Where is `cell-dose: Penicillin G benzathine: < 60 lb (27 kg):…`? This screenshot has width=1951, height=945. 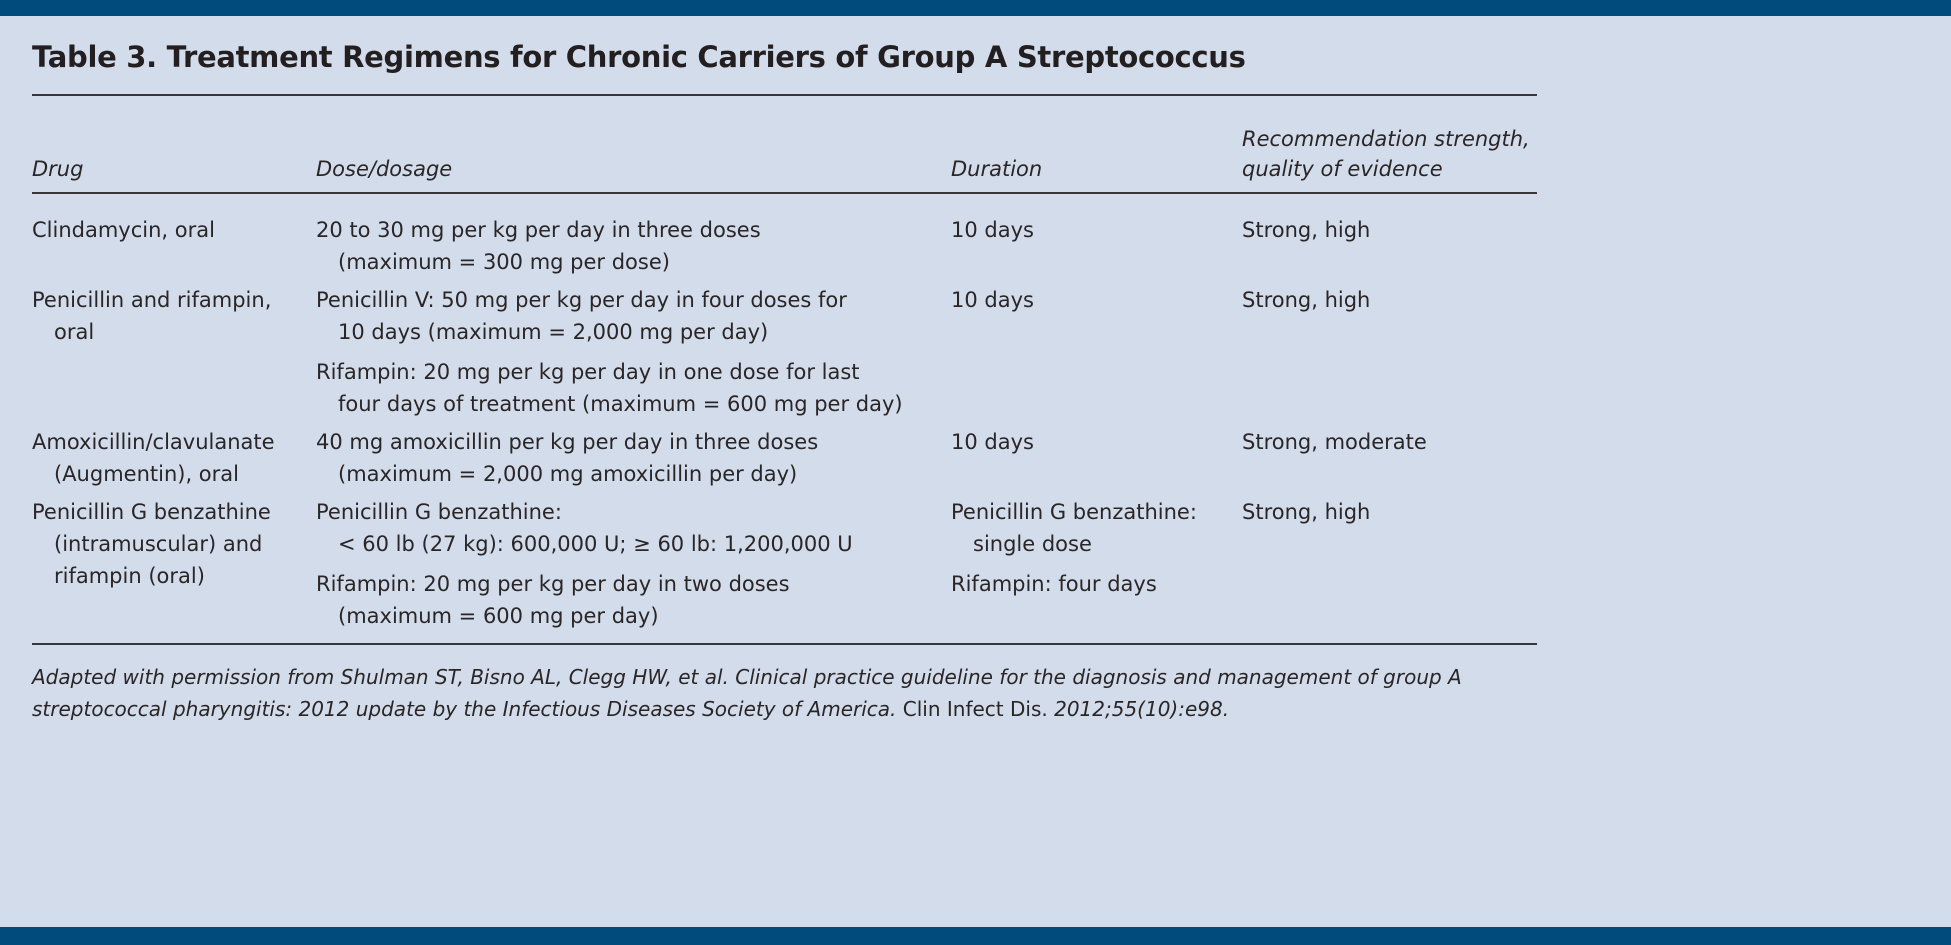 cell-dose: Penicillin G benzathine: < 60 lb (27 kg):… is located at coordinates (584, 564).